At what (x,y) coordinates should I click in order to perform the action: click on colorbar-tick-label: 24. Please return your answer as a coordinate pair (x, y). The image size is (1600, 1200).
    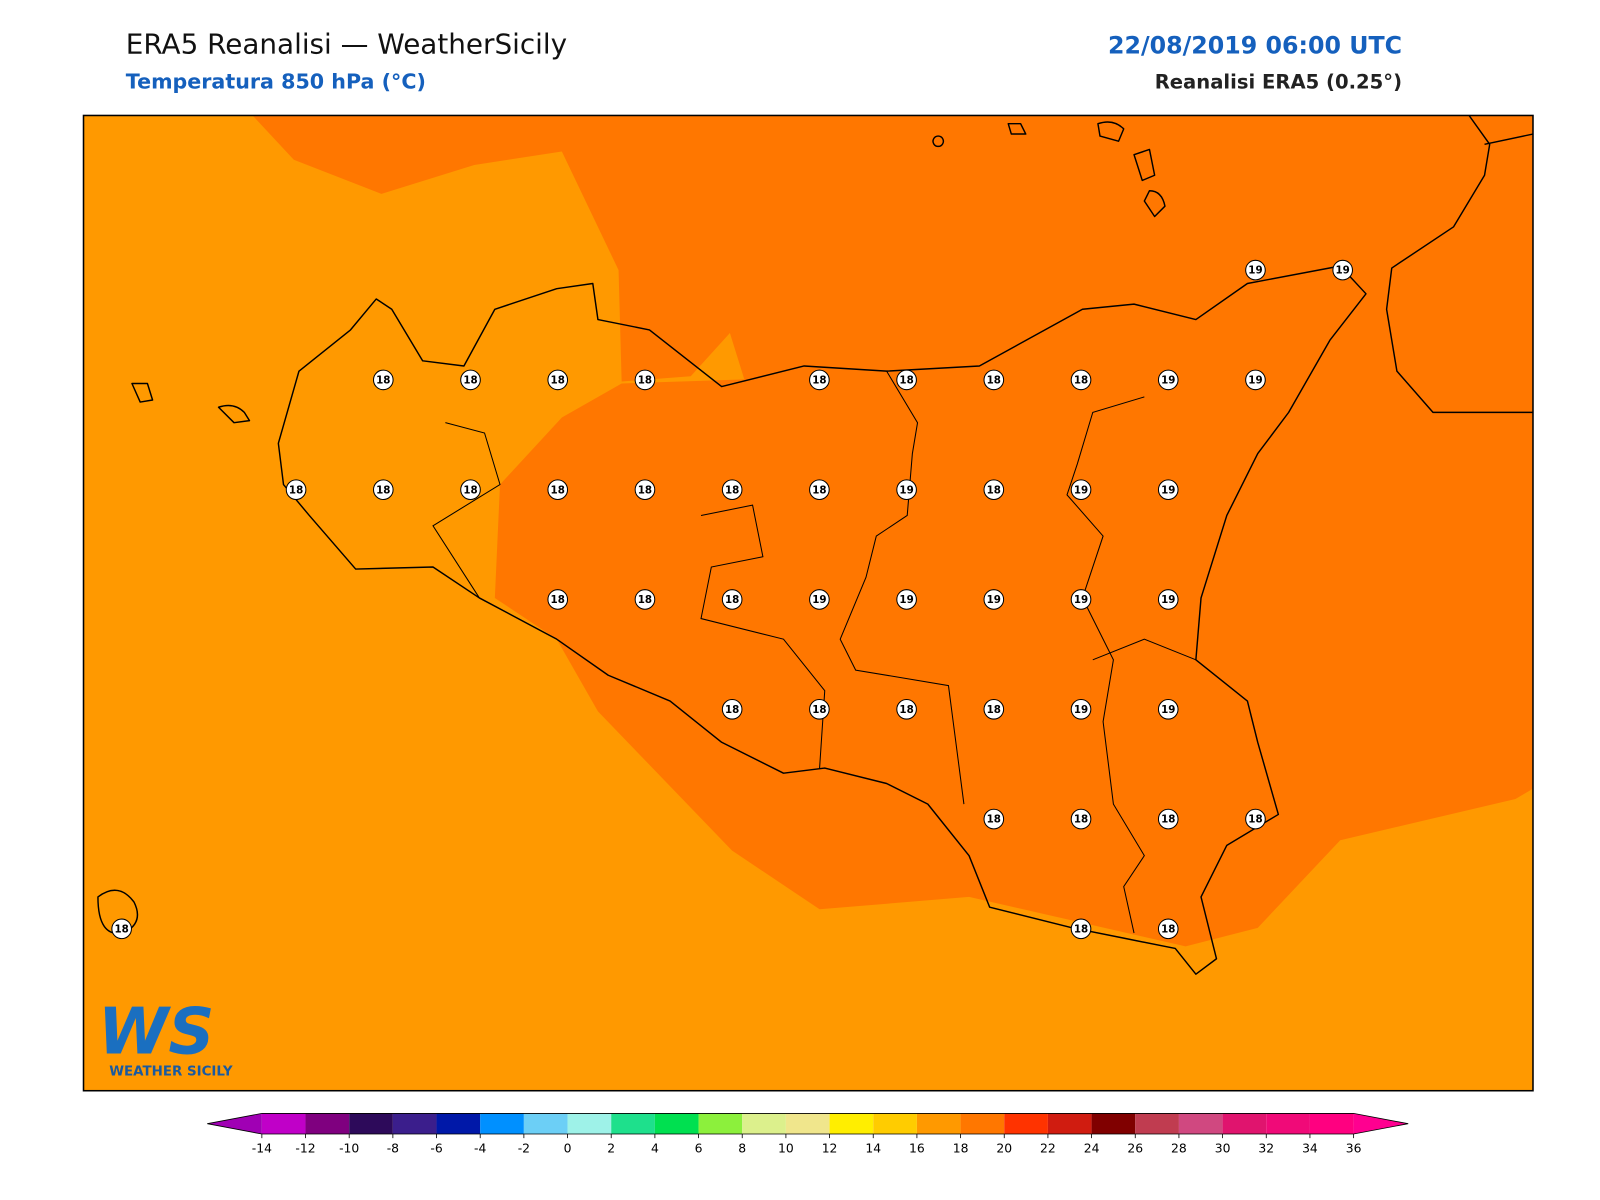
    Looking at the image, I should click on (1092, 1149).